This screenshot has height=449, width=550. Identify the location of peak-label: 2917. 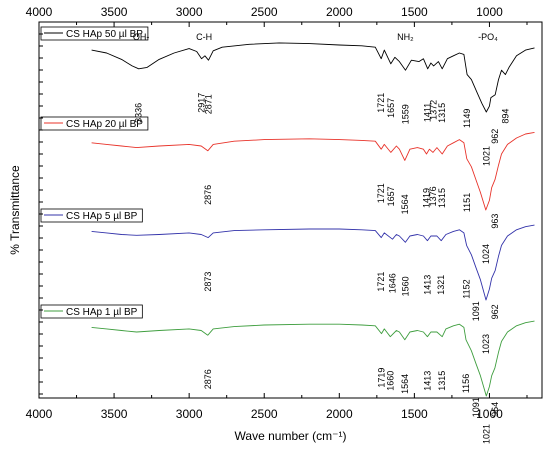
(202, 103).